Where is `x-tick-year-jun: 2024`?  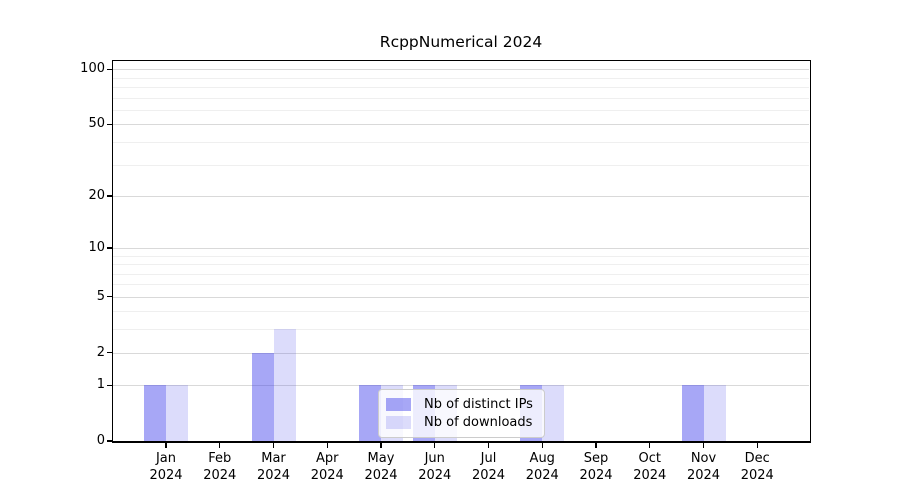 x-tick-year-jun: 2024 is located at coordinates (435, 475).